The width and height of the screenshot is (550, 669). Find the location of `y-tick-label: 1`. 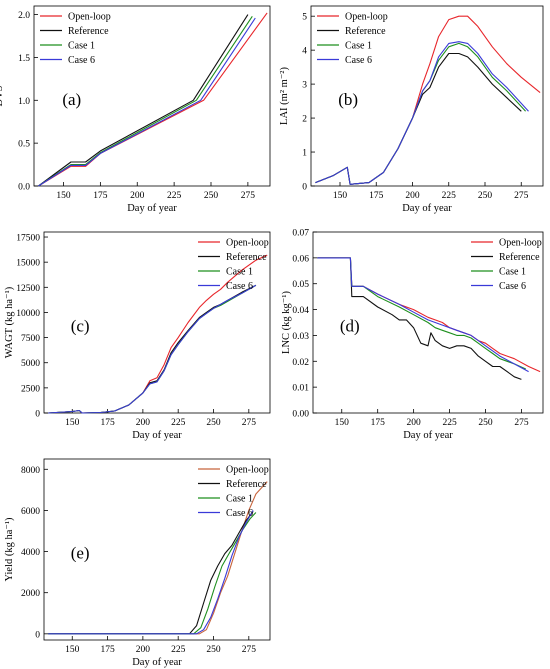

y-tick-label: 1 is located at coordinates (304, 154).